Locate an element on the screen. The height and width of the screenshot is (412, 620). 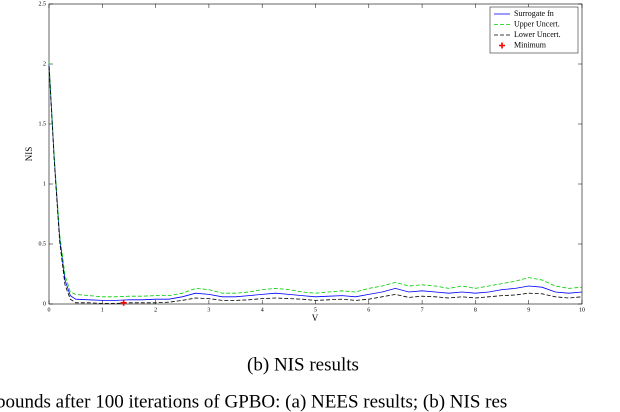
subfigure-caption: (b) NIS results is located at coordinates (303, 364).